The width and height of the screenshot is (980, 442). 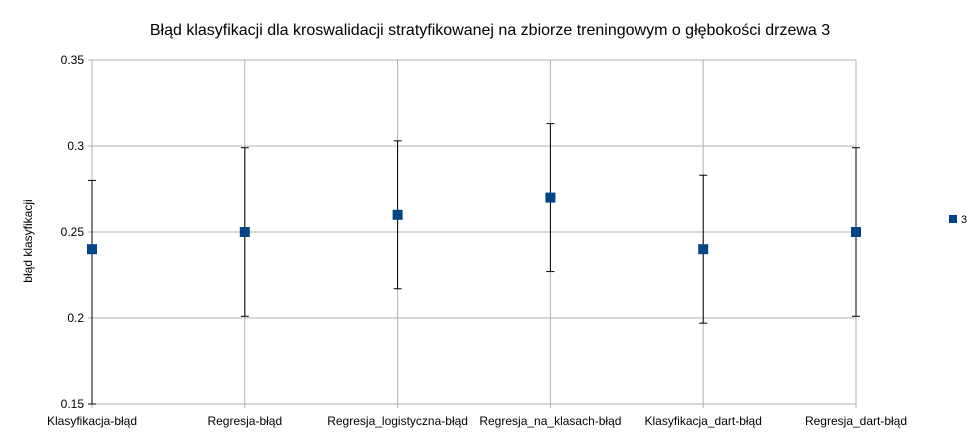 What do you see at coordinates (75, 318) in the screenshot?
I see `y-tick-label: 0.2` at bounding box center [75, 318].